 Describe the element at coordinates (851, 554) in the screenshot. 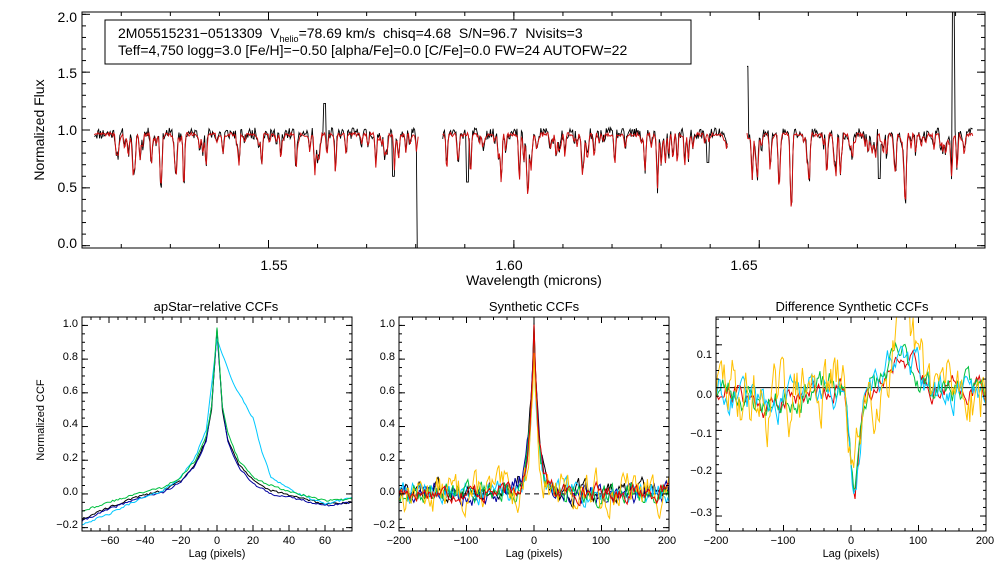

I see `difference-x-axis-label: Lag (pixels)` at that location.